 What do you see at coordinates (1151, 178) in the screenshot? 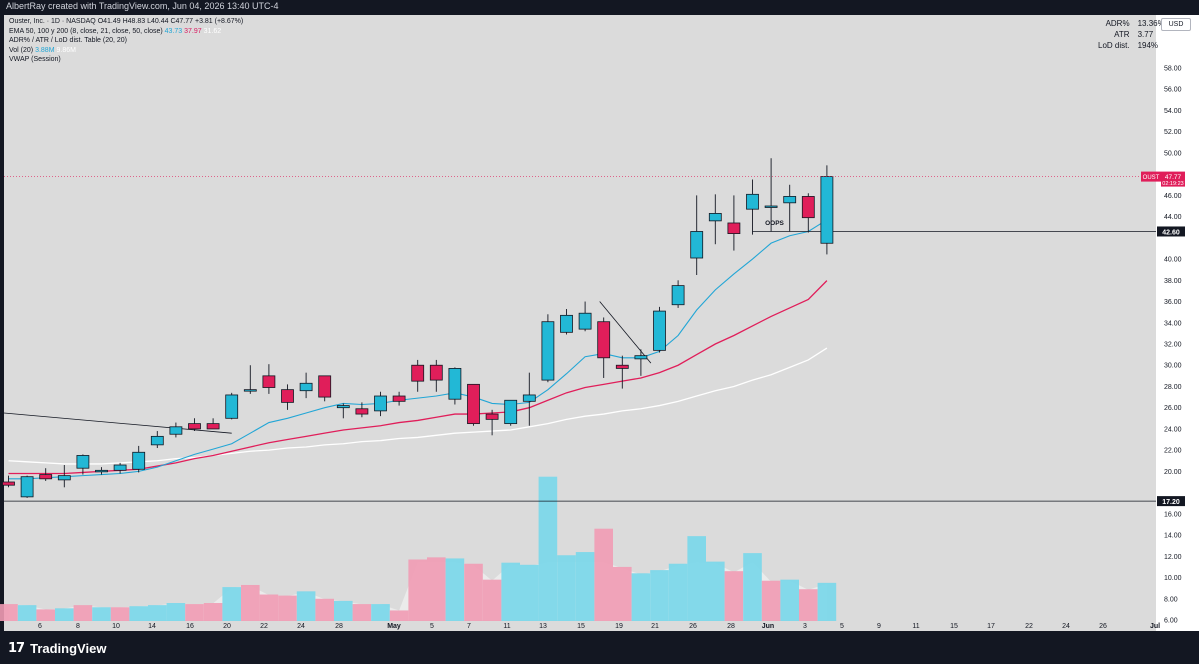
I see `symbol-tag-label: OUST` at bounding box center [1151, 178].